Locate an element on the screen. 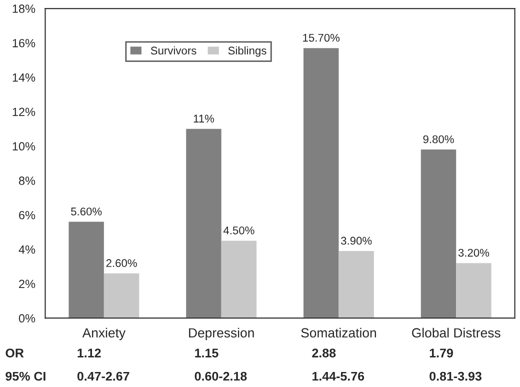 Image resolution: width=520 pixels, height=387 pixels. text: 1.12 is located at coordinates (89, 353).